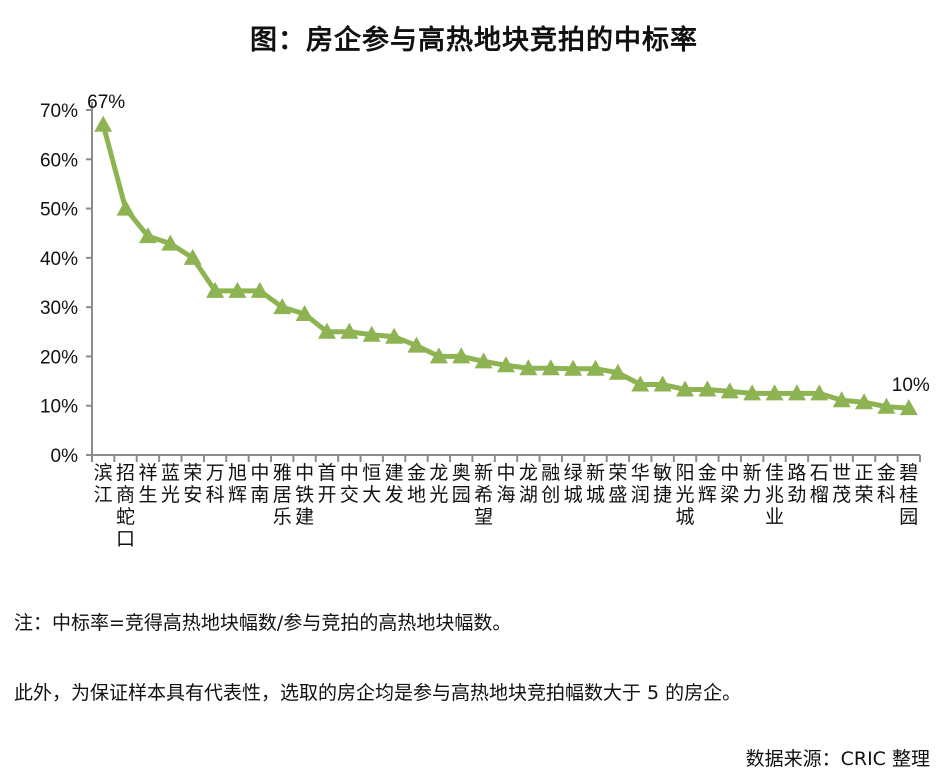 Image resolution: width=948 pixels, height=784 pixels. Describe the element at coordinates (729, 495) in the screenshot. I see `x-category-label: 梁` at that location.